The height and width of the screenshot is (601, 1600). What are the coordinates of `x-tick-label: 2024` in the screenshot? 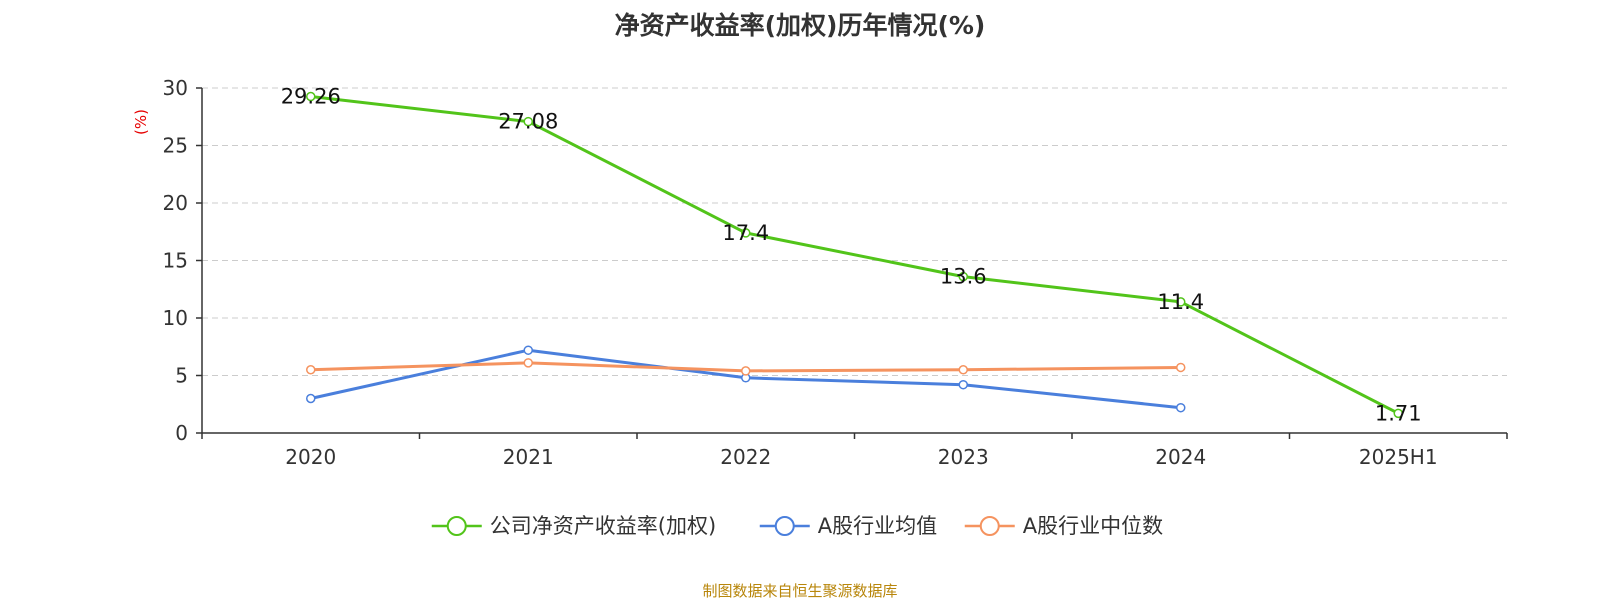 It's located at (1180, 457).